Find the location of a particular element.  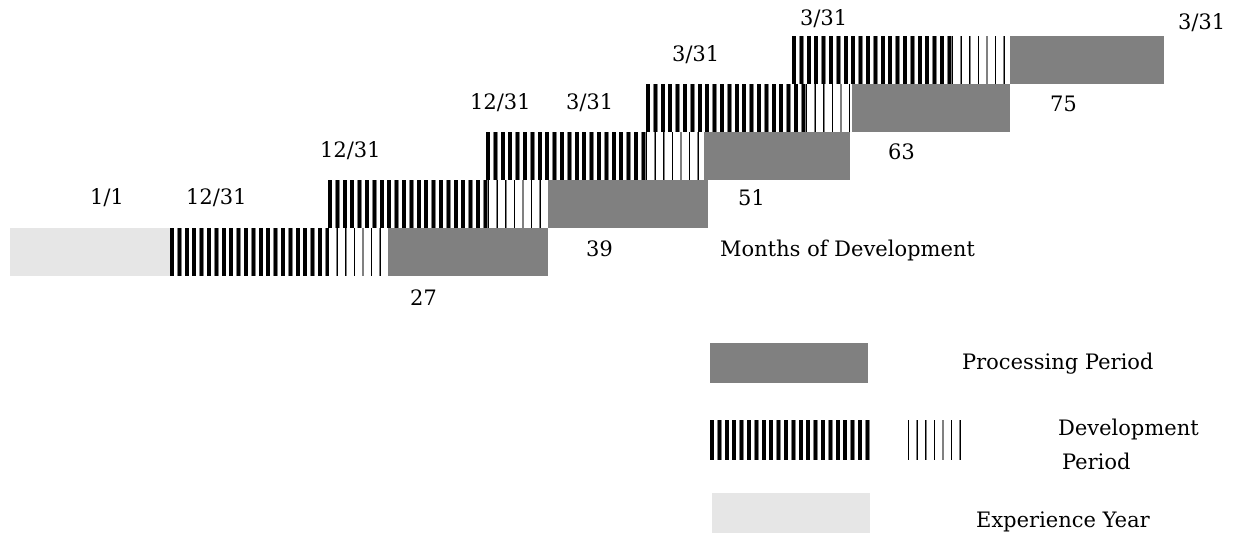

months-label-39: 39 is located at coordinates (599, 249).